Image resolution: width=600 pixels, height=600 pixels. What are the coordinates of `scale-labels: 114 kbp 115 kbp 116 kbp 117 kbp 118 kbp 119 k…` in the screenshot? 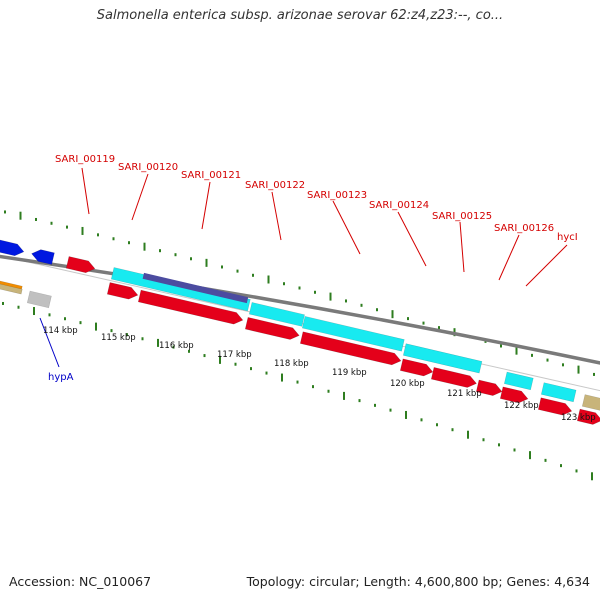 It's located at (319, 374).